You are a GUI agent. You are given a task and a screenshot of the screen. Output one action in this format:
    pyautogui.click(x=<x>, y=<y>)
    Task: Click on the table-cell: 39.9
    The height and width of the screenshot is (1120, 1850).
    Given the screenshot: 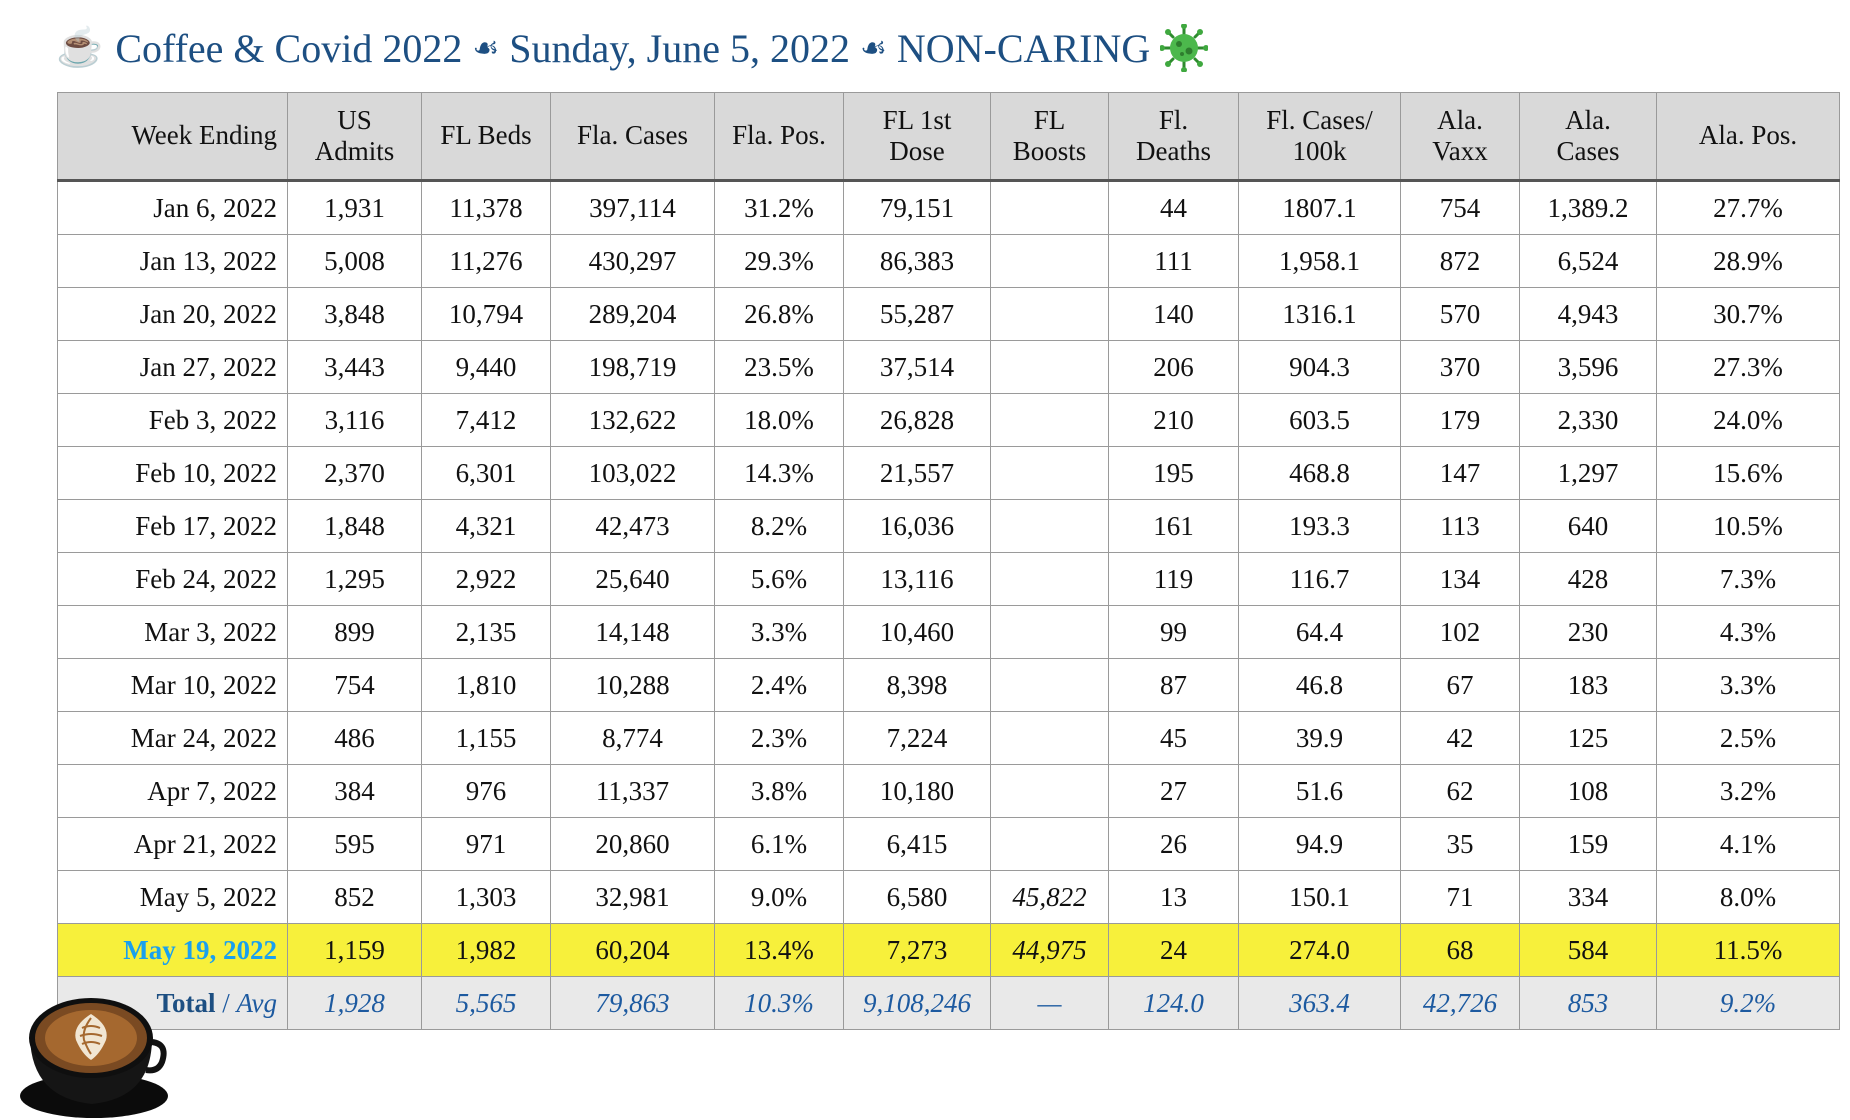 What is the action you would take?
    pyautogui.click(x=1319, y=738)
    